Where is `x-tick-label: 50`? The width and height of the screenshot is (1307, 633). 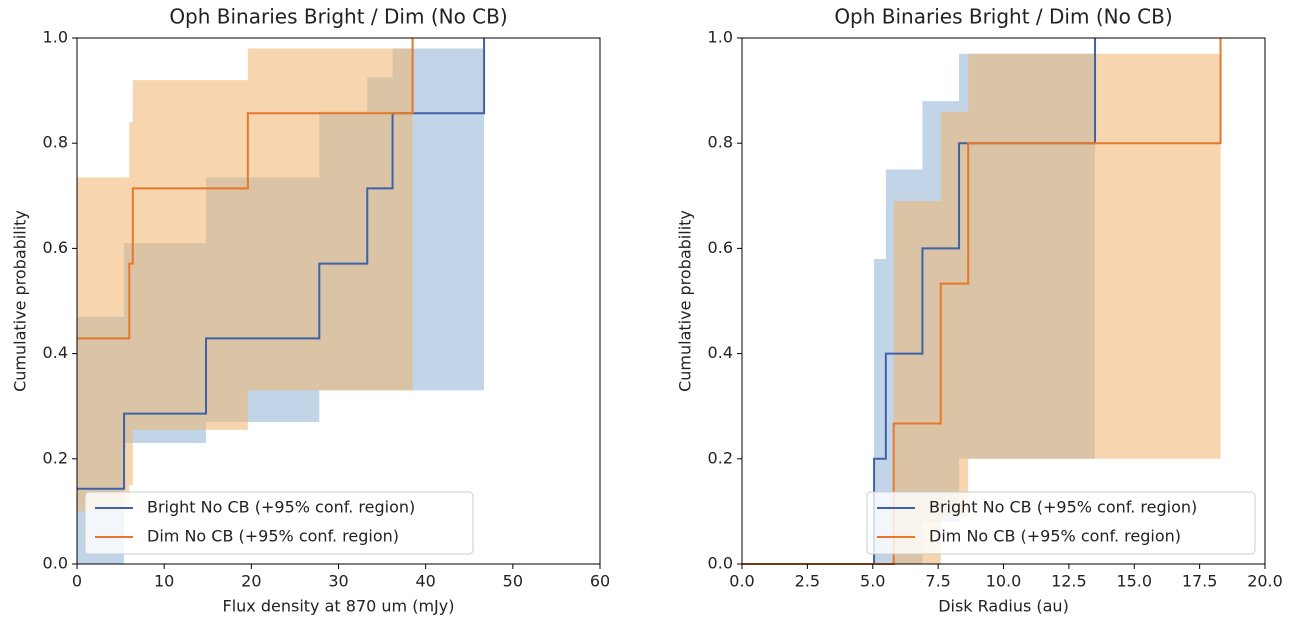 x-tick-label: 50 is located at coordinates (513, 581).